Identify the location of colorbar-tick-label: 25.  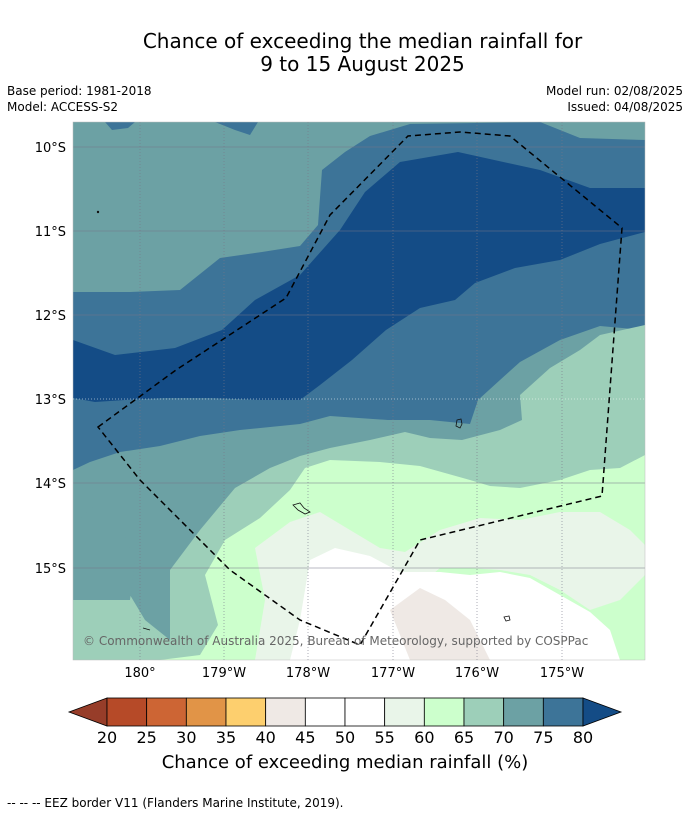
(146, 737).